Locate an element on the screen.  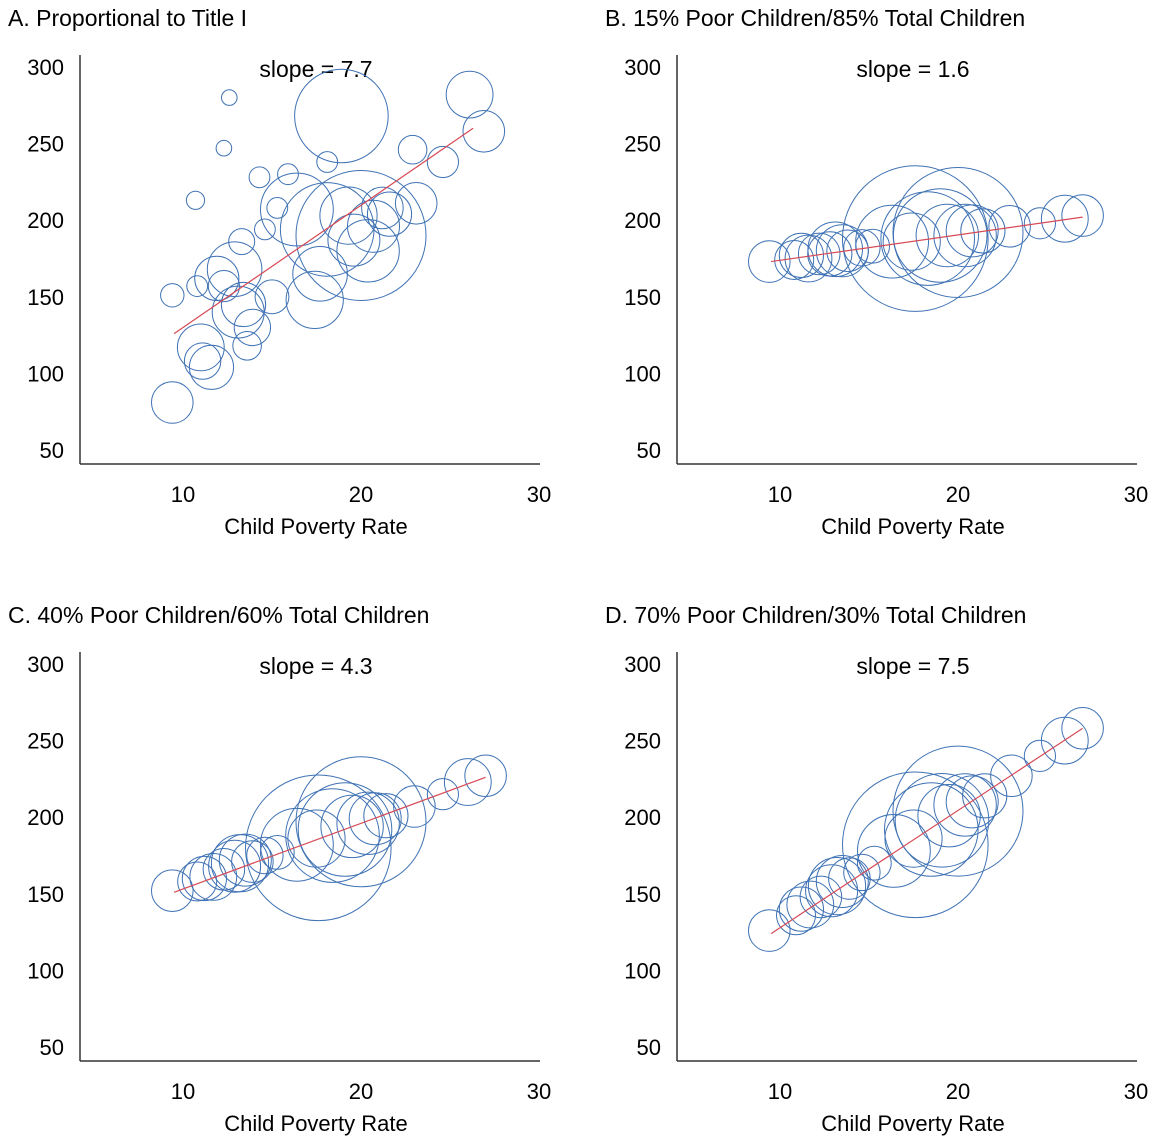
slope-annotation: slope = 7.7 is located at coordinates (315, 69).